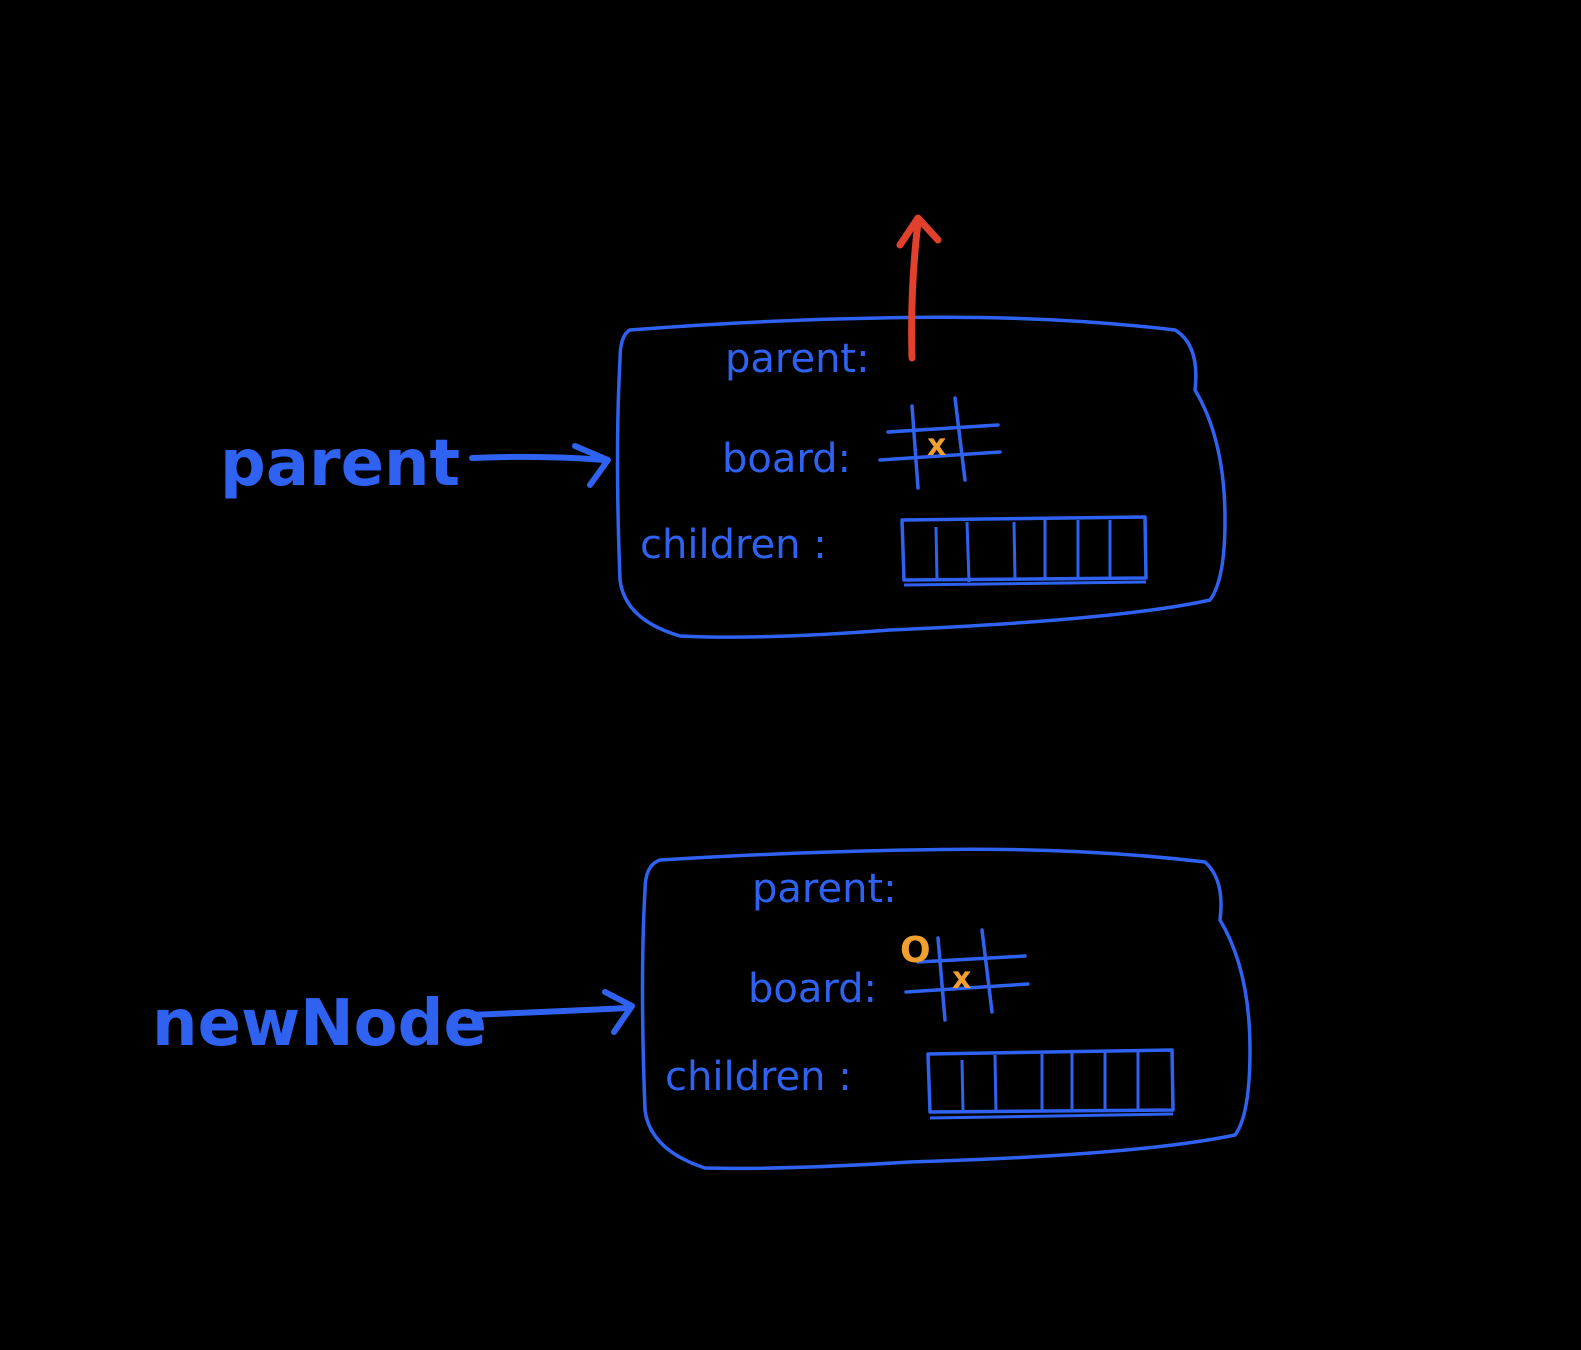  I want to click on newnode-pointer: newNode, so click(393, 1024).